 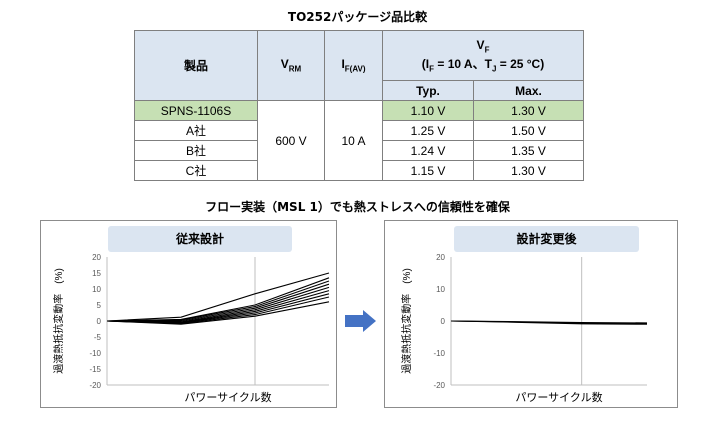 I want to click on typ-cell: 1.25 V, so click(x=428, y=130).